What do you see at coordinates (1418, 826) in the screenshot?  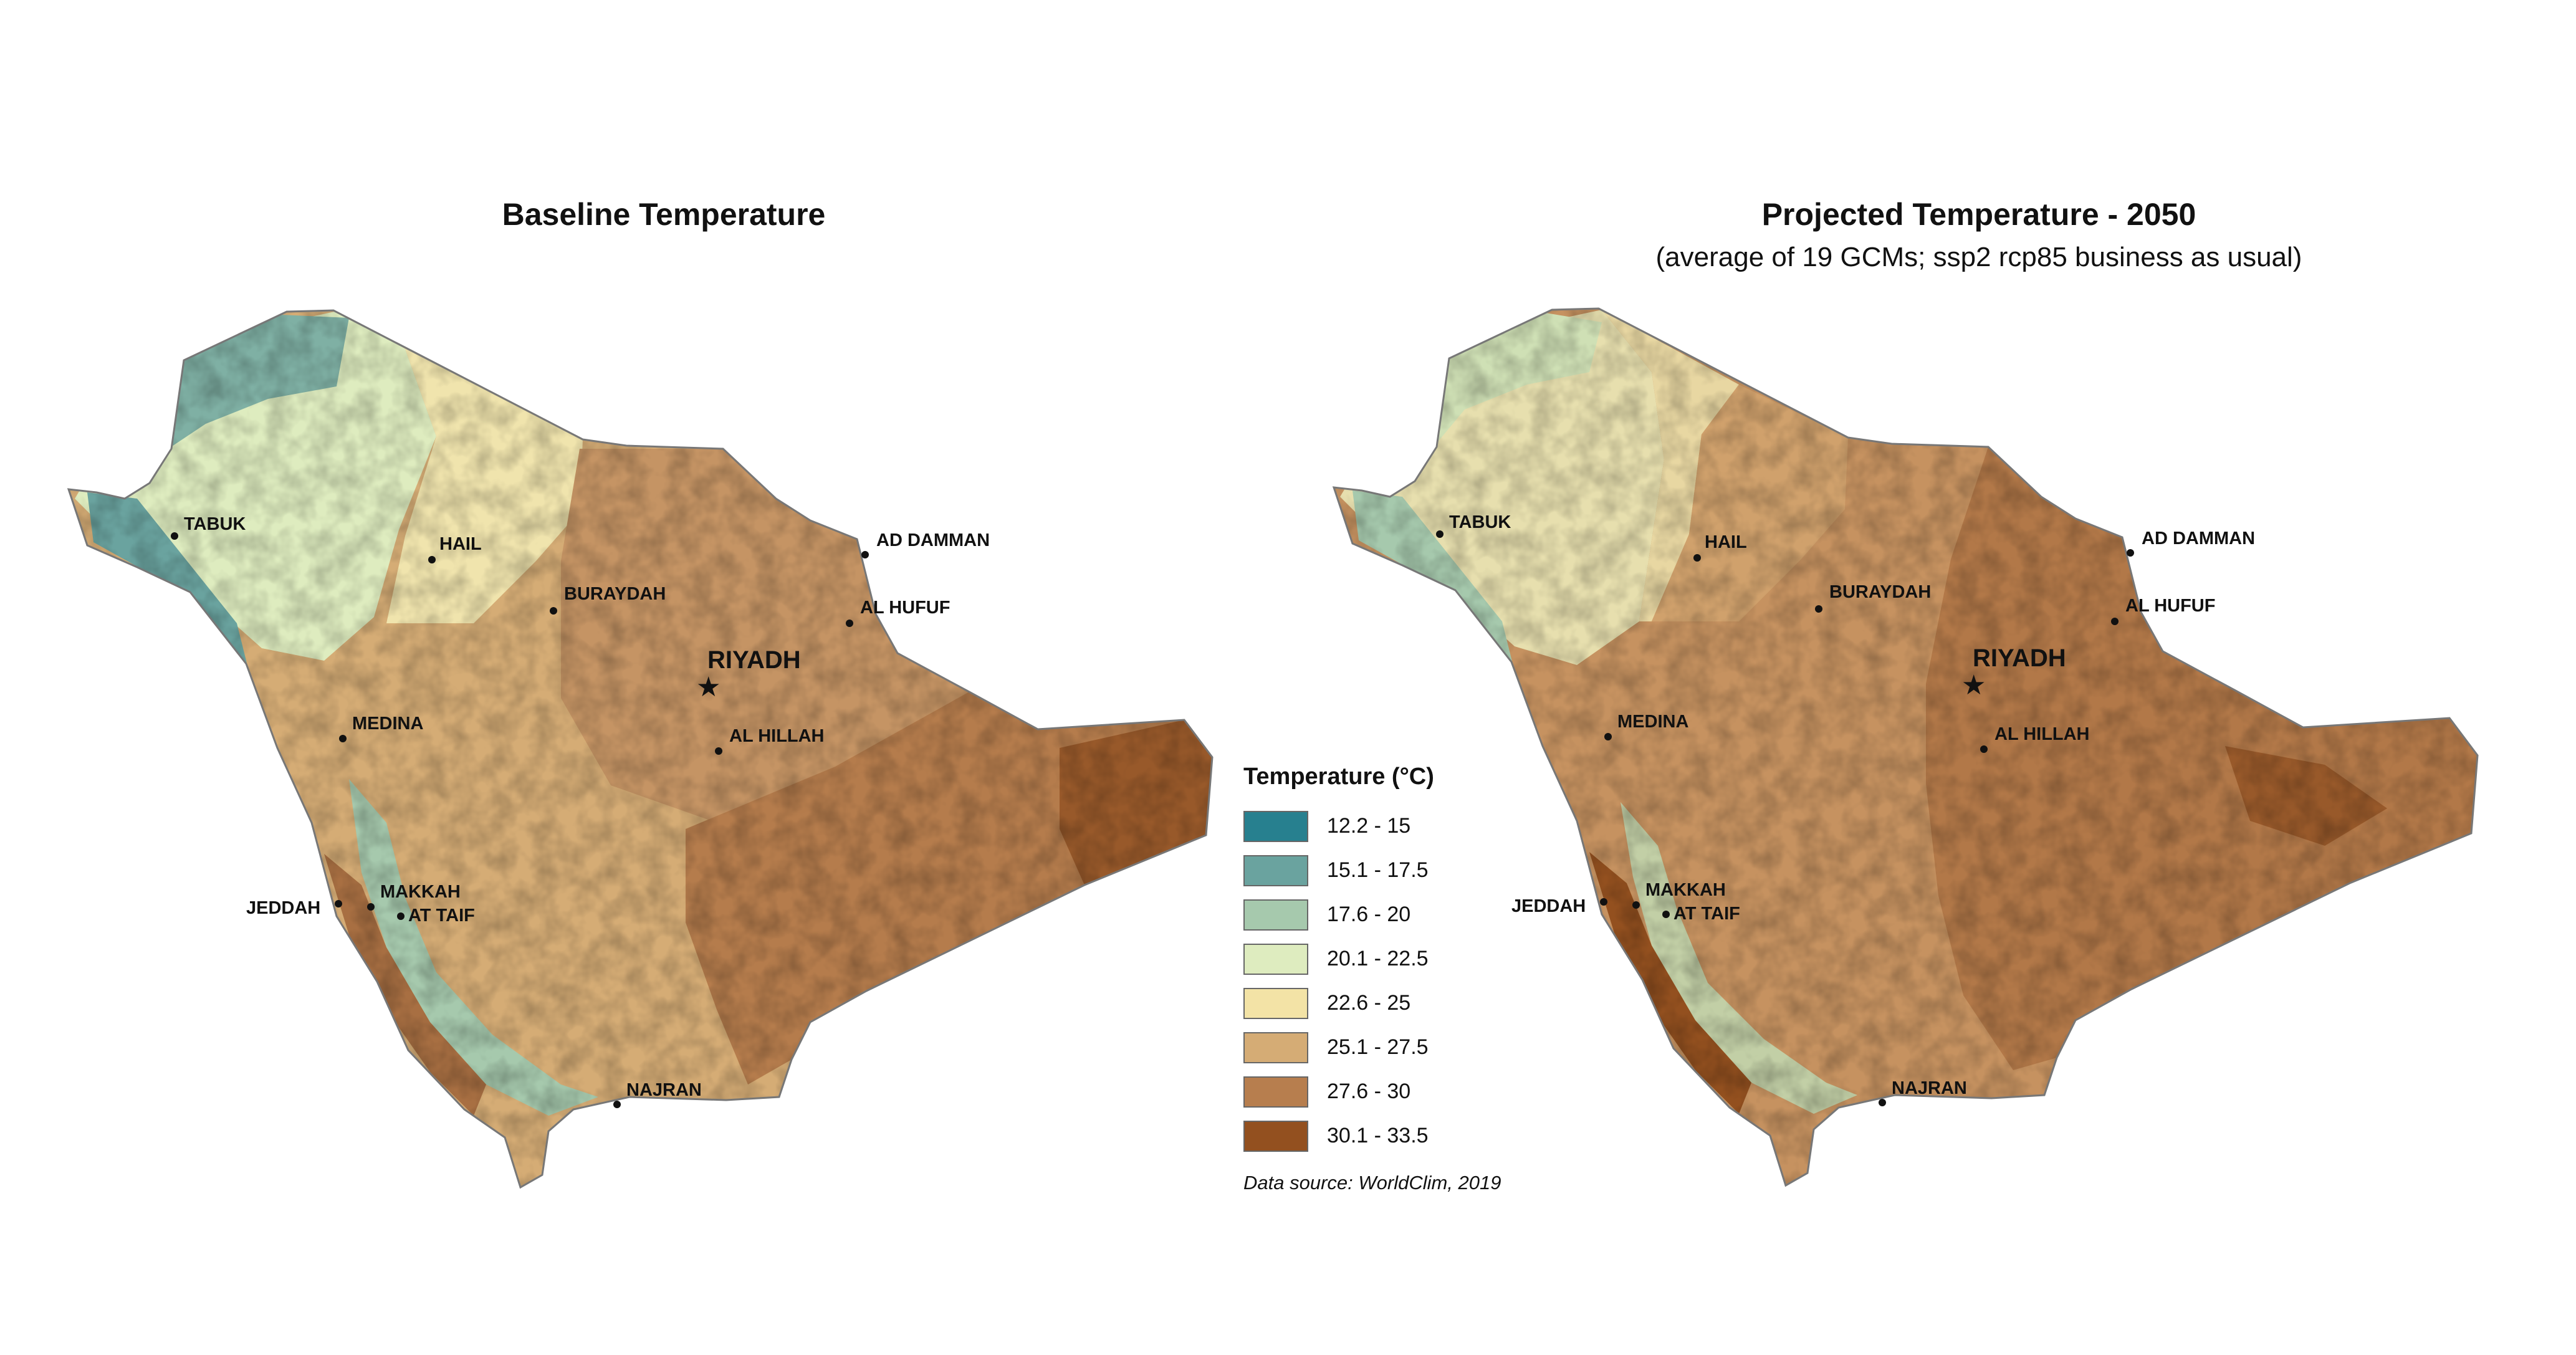 I see `legend-item: 12.2 - 15` at bounding box center [1418, 826].